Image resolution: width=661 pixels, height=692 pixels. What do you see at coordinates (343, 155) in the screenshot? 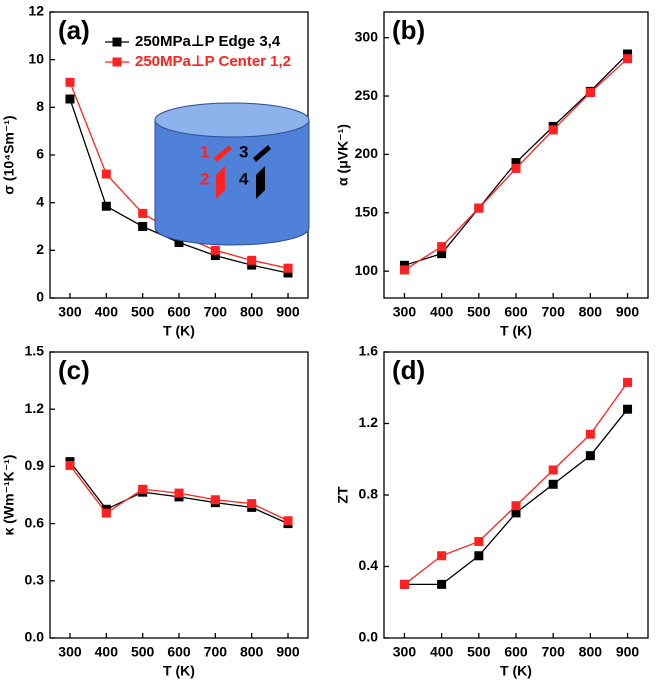
I see `y-axis-label: α (μVK⁻¹)` at bounding box center [343, 155].